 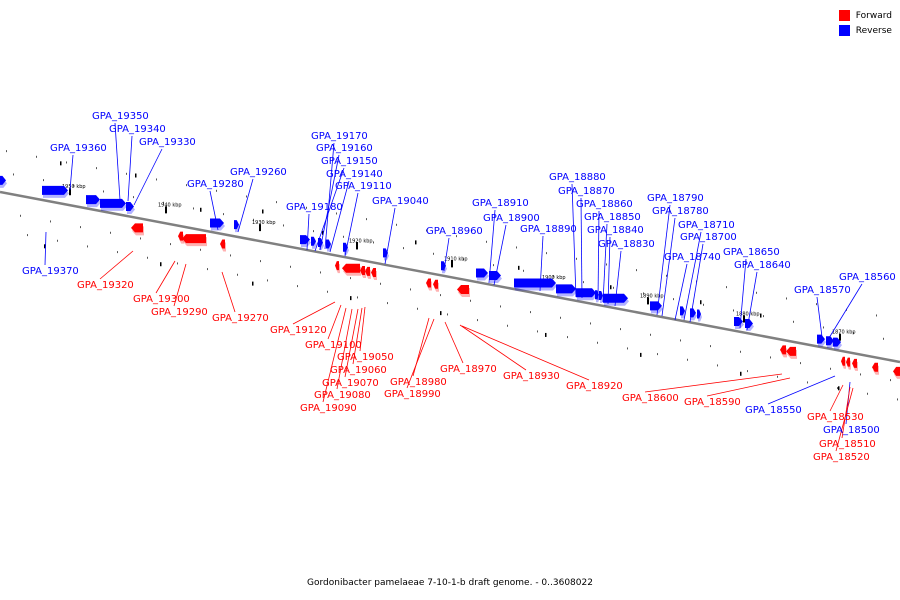 I want to click on gene-label: GPA_18650, so click(x=751, y=252).